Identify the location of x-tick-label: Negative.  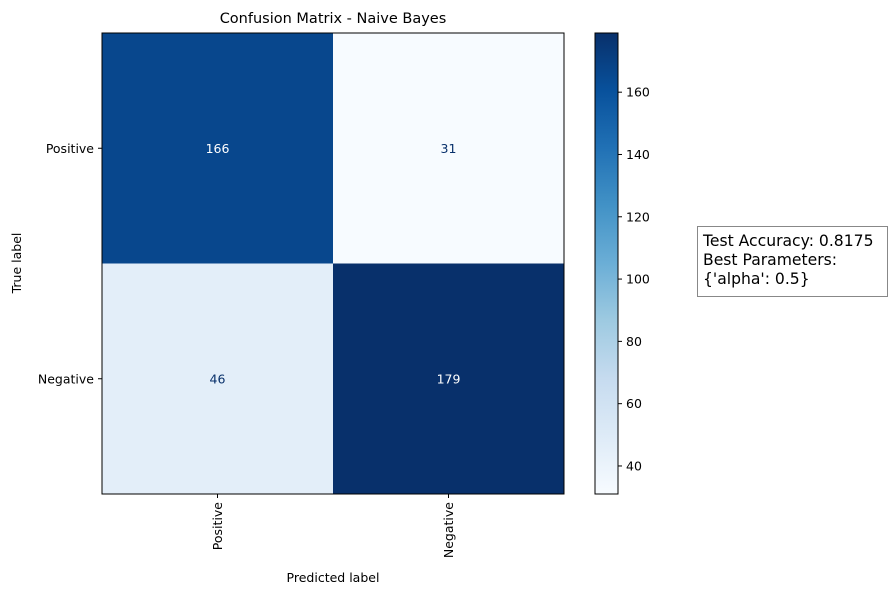
(448, 530).